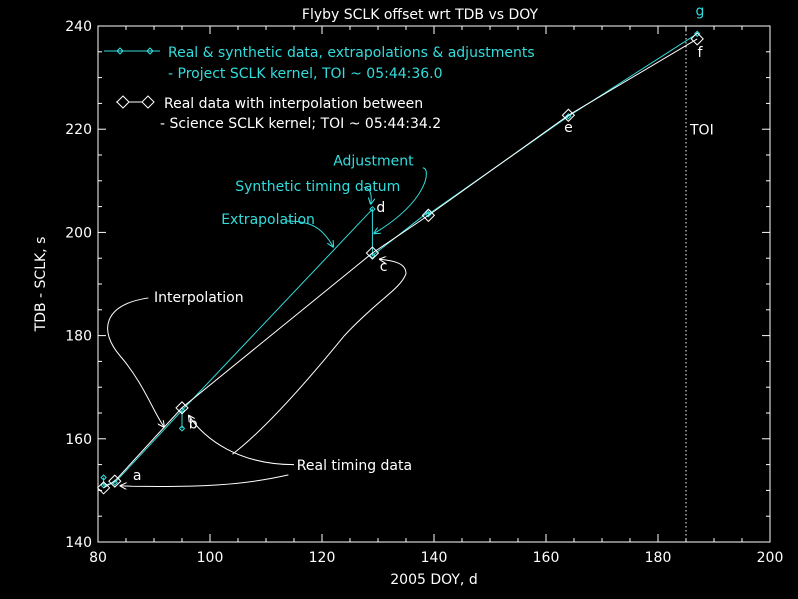  I want to click on annotation-synthetic-datum: Synthetic timing datum, so click(317, 187).